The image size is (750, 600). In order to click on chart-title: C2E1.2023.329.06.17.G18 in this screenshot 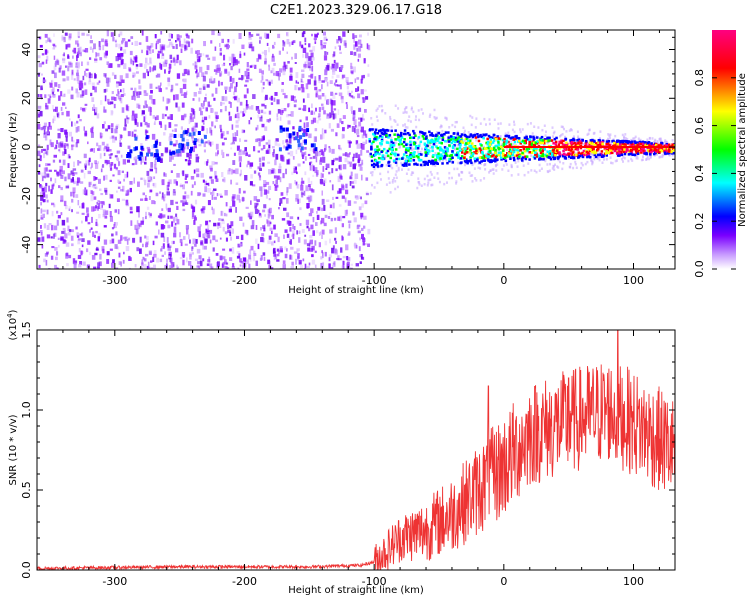, I will do `click(356, 10)`.